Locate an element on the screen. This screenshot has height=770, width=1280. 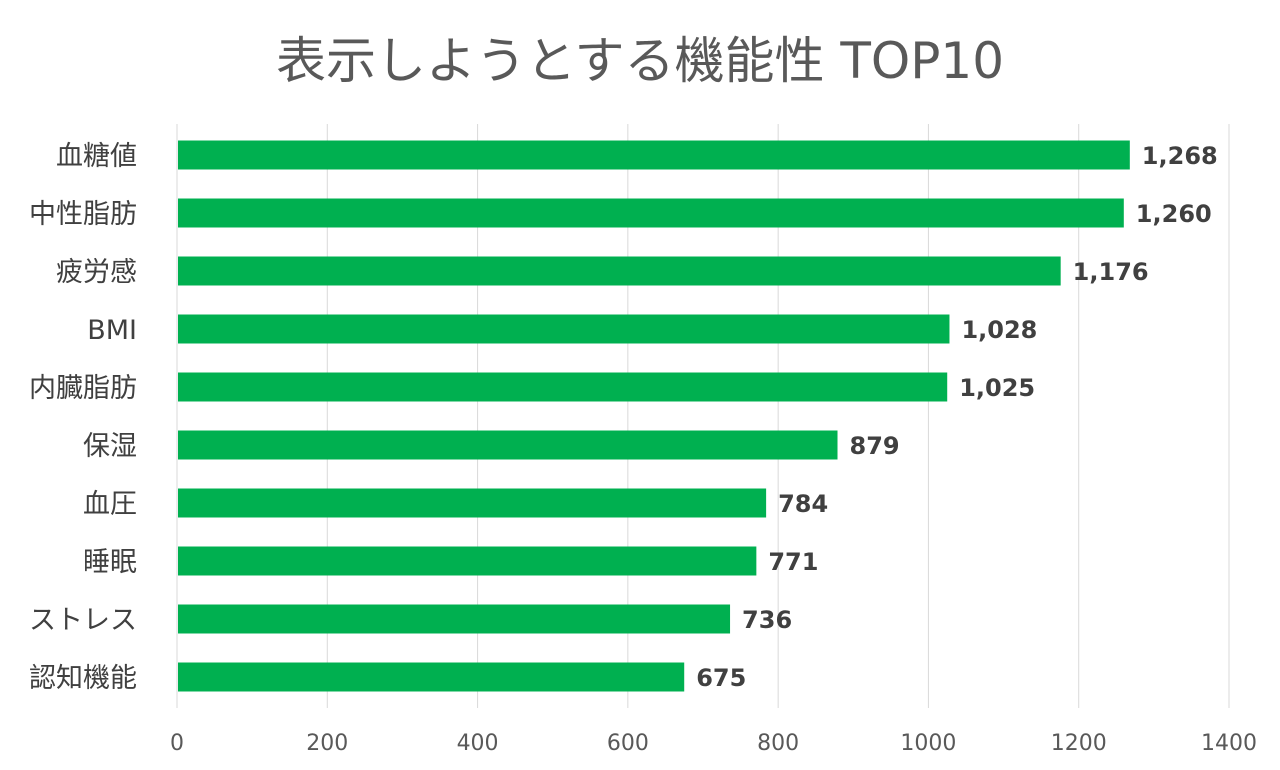
category-label: 血圧 is located at coordinates (110, 504).